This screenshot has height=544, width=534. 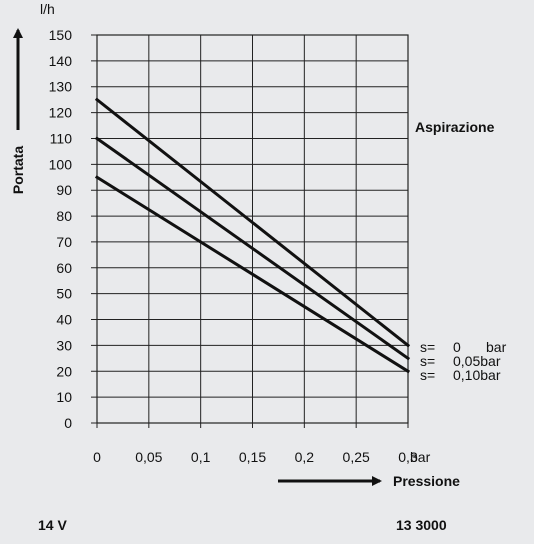 I want to click on y-tick-label: 70, so click(x=64, y=242).